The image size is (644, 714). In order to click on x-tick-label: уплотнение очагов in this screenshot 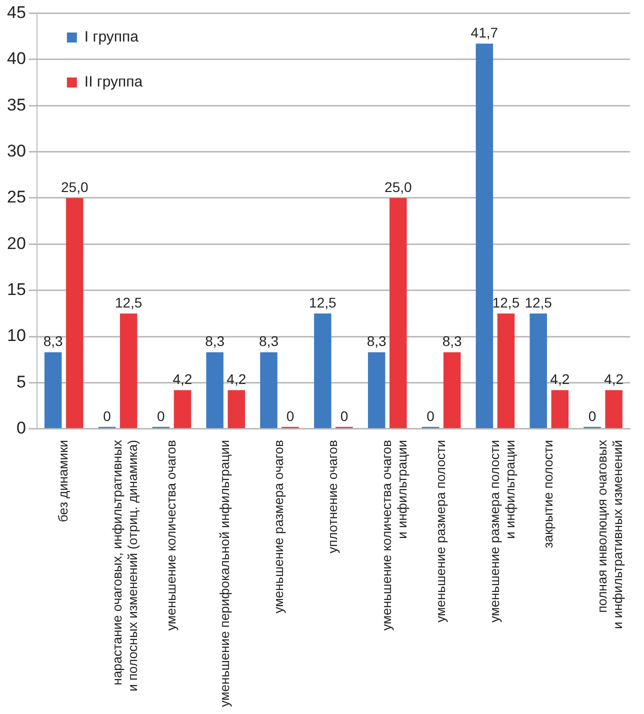, I will do `click(332, 497)`.